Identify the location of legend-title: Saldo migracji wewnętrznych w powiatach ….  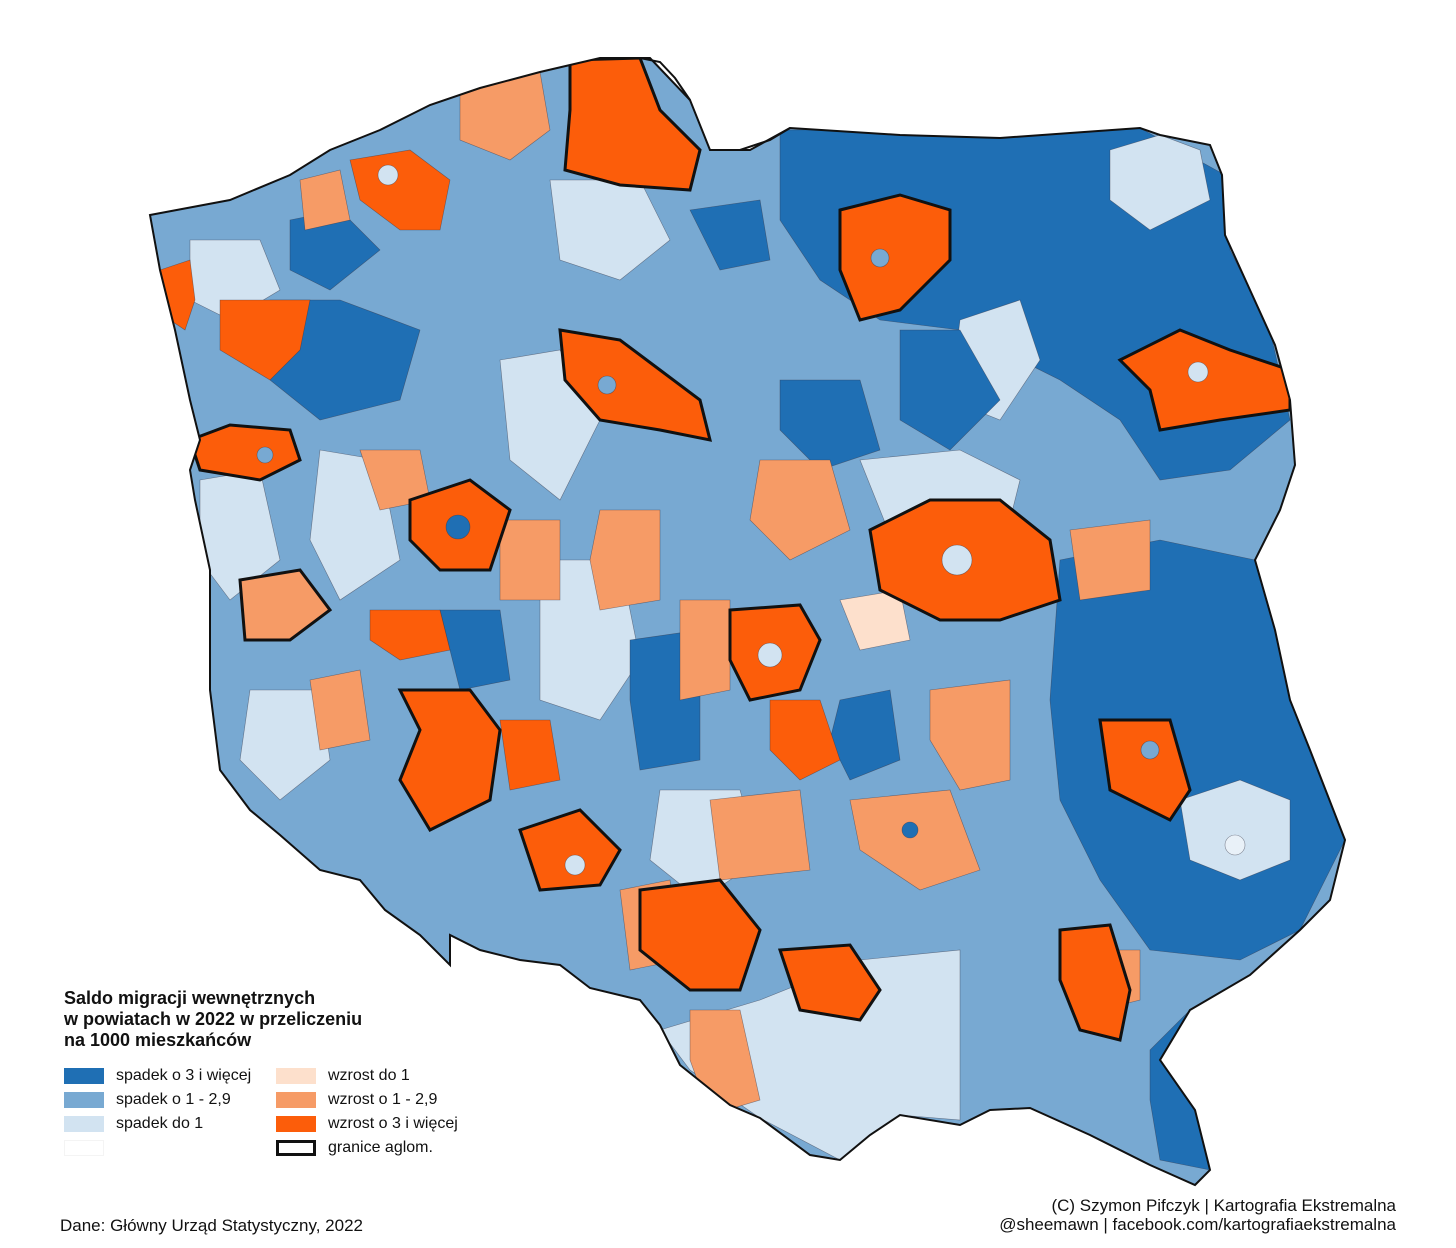
(244, 1019).